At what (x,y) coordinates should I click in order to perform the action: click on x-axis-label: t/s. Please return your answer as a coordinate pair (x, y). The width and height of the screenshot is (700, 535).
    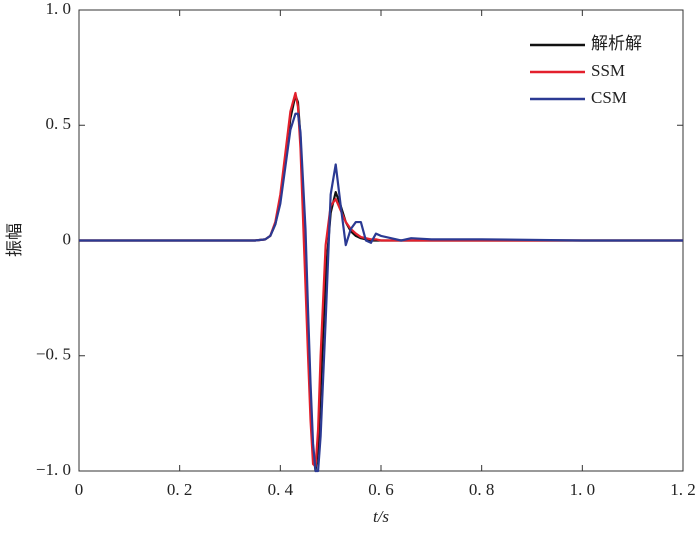
    Looking at the image, I should click on (381, 516).